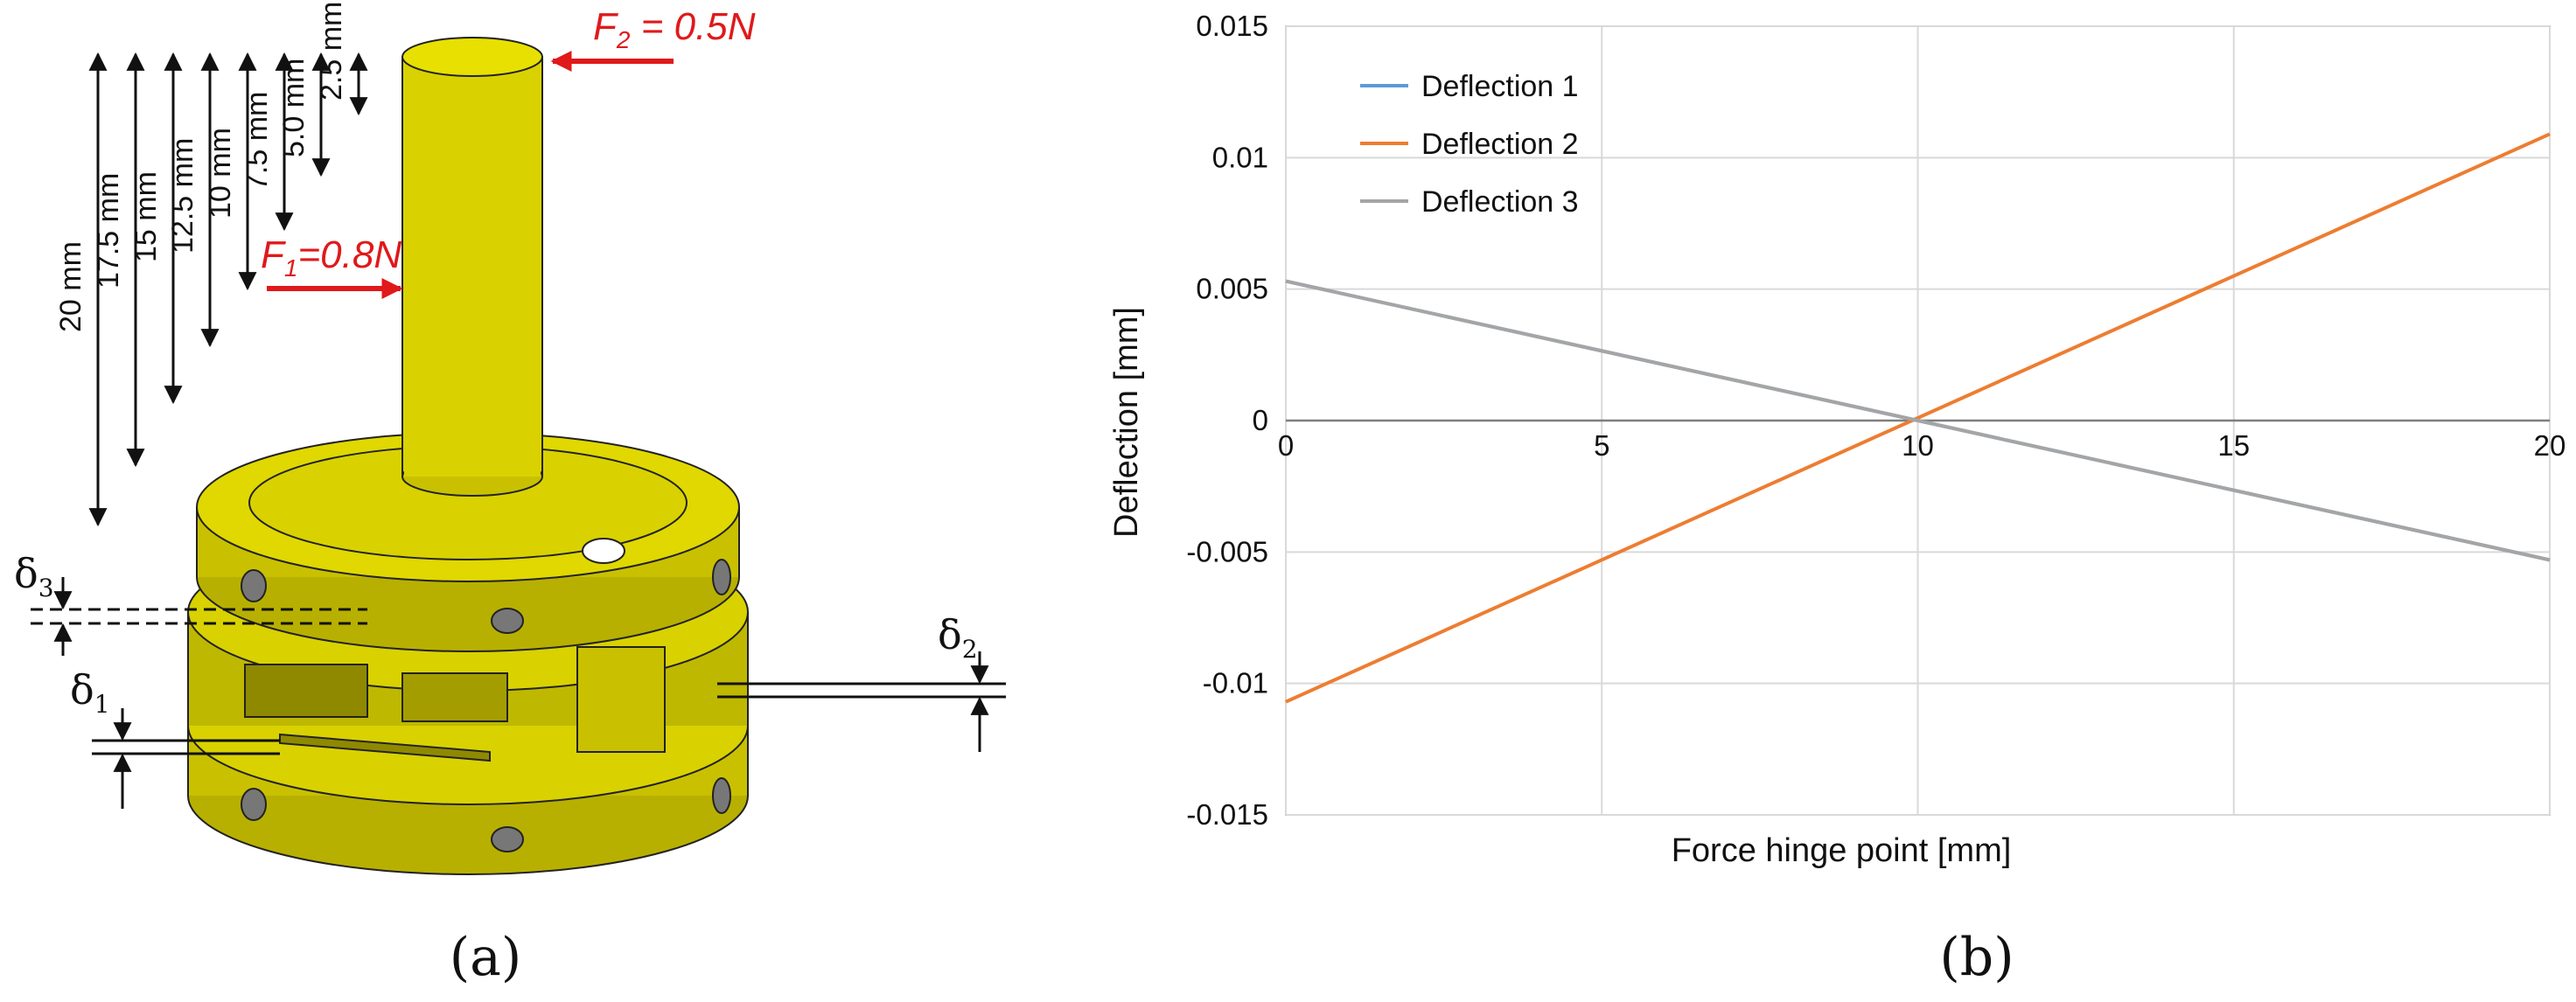 Image resolution: width=2576 pixels, height=1002 pixels. Describe the element at coordinates (674, 29) in the screenshot. I see `force-f2-label: F2 = 0.5N` at that location.